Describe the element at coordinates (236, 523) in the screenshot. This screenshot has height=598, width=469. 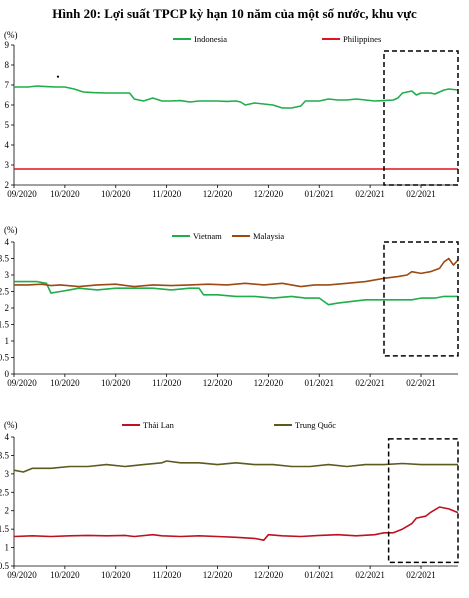
I see `series-line-thái-lan` at that location.